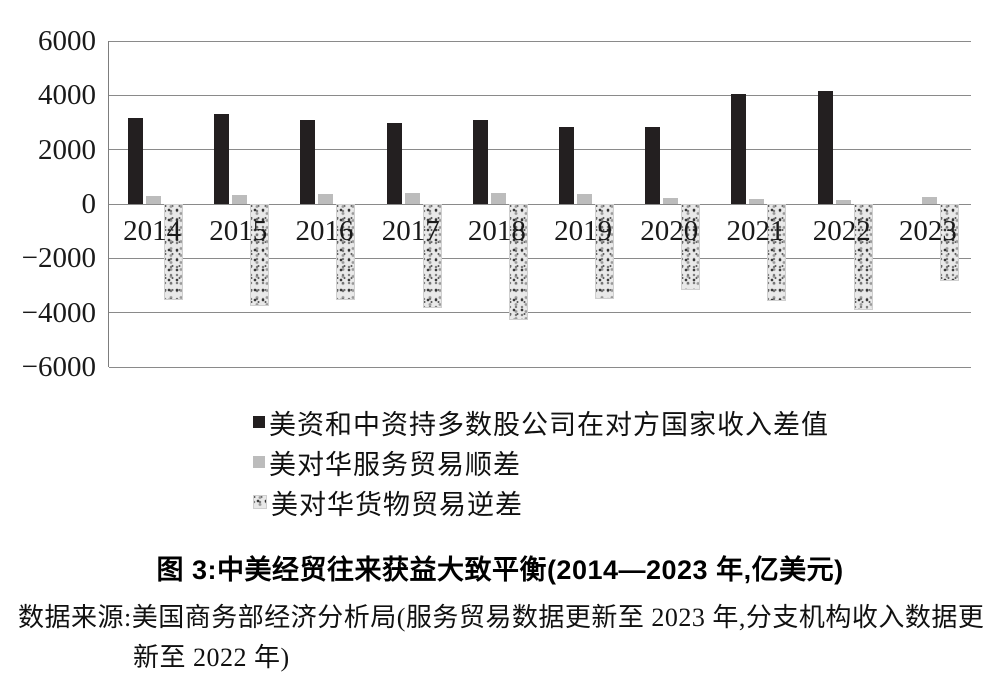 The height and width of the screenshot is (693, 1000). What do you see at coordinates (58, 367) in the screenshot?
I see `y-axis-tick-label: −6000` at bounding box center [58, 367].